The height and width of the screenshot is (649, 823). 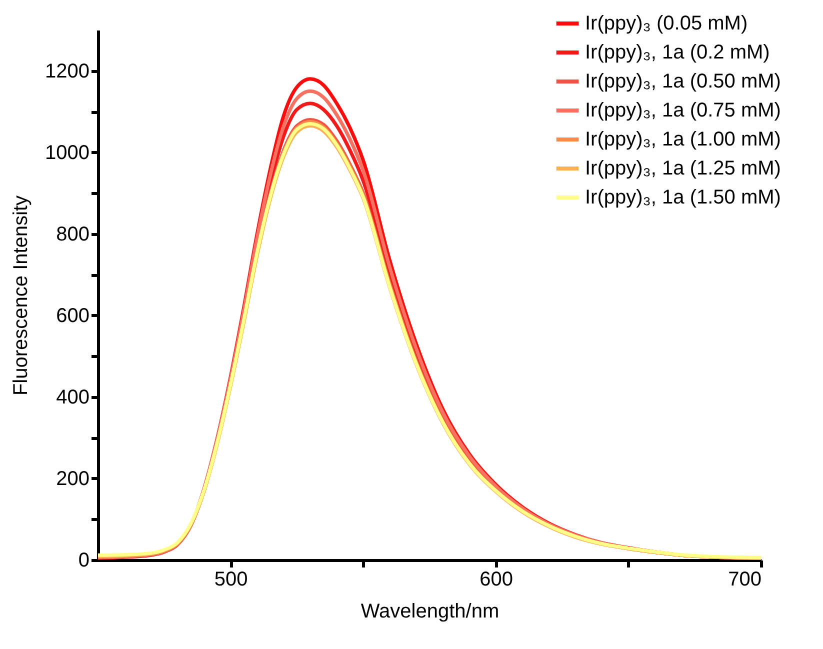 I want to click on legend-label: Ir(ppy)₃, 1a (1.00 mM), so click(x=683, y=139).